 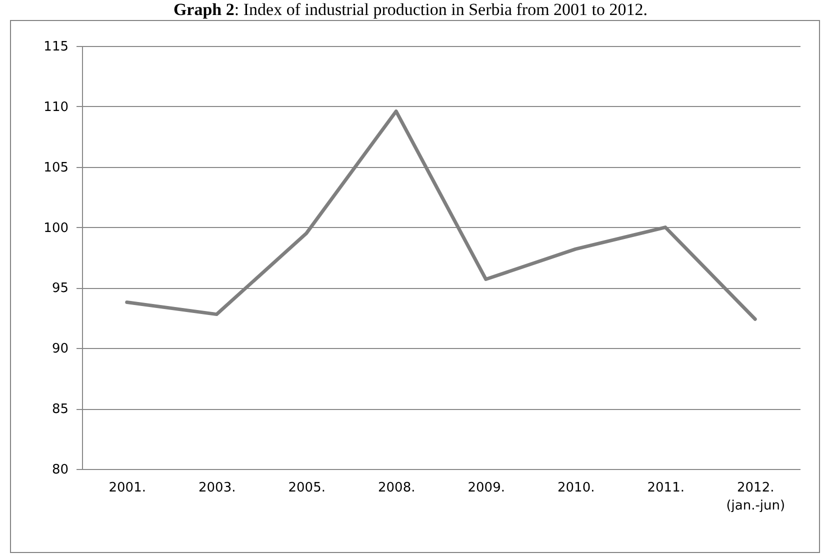 What do you see at coordinates (60, 288) in the screenshot?
I see `y-tick-label: 95` at bounding box center [60, 288].